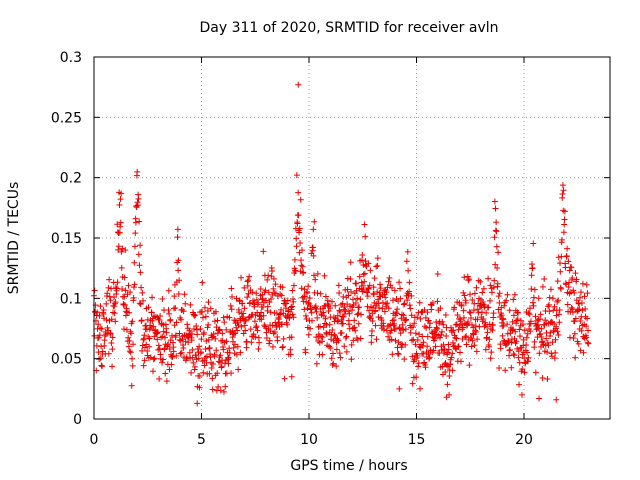 This screenshot has width=640, height=480. I want to click on x-axis-label: GPS time / hours, so click(348, 466).